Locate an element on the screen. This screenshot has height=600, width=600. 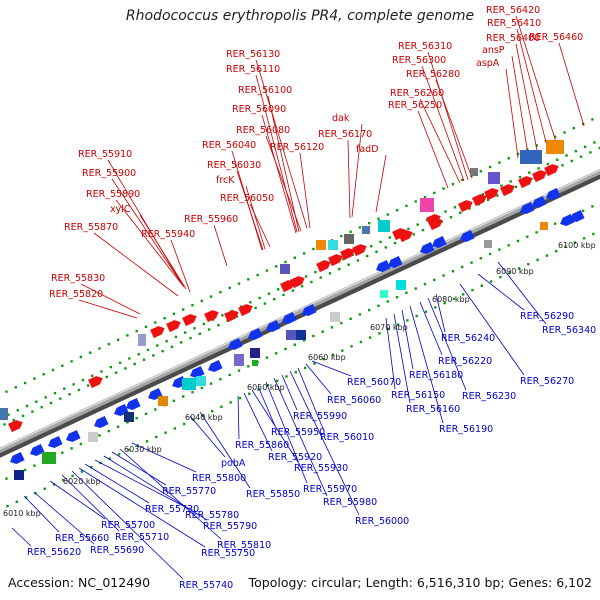
gene-label-bottom: RER_56000 is located at coordinates (382, 521).